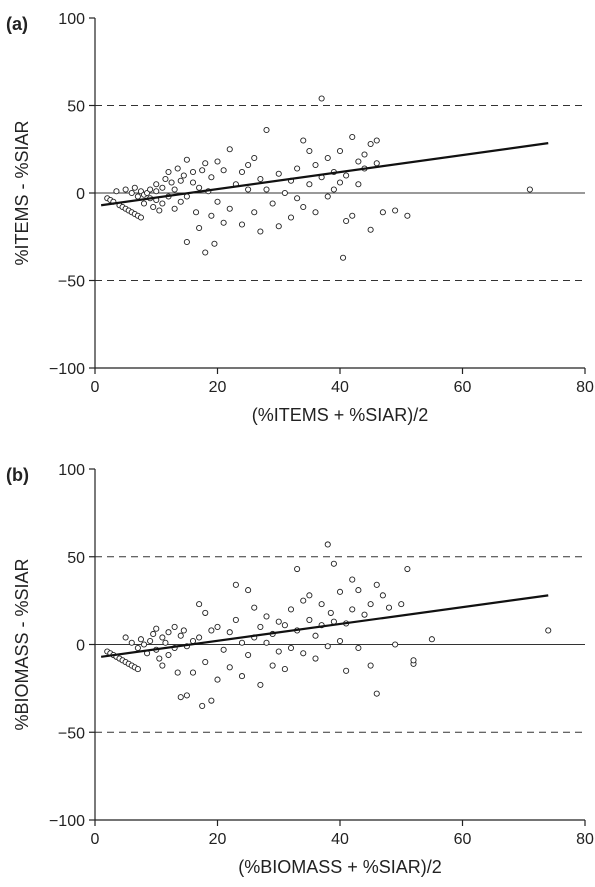 This screenshot has height=887, width=595. I want to click on x-axis-label: (%BIOMASS + %SIAR)/2, so click(340, 867).